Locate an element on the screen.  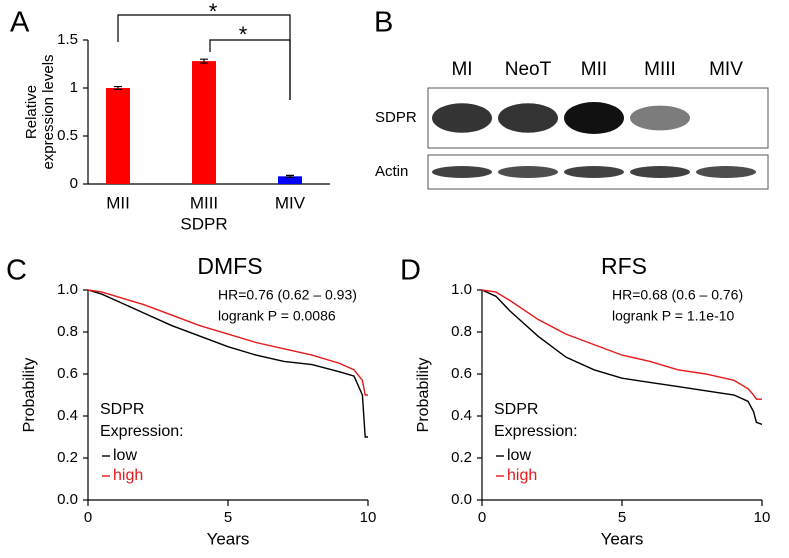
annotation: logrank P = 1.1e-10 is located at coordinates (673, 316).